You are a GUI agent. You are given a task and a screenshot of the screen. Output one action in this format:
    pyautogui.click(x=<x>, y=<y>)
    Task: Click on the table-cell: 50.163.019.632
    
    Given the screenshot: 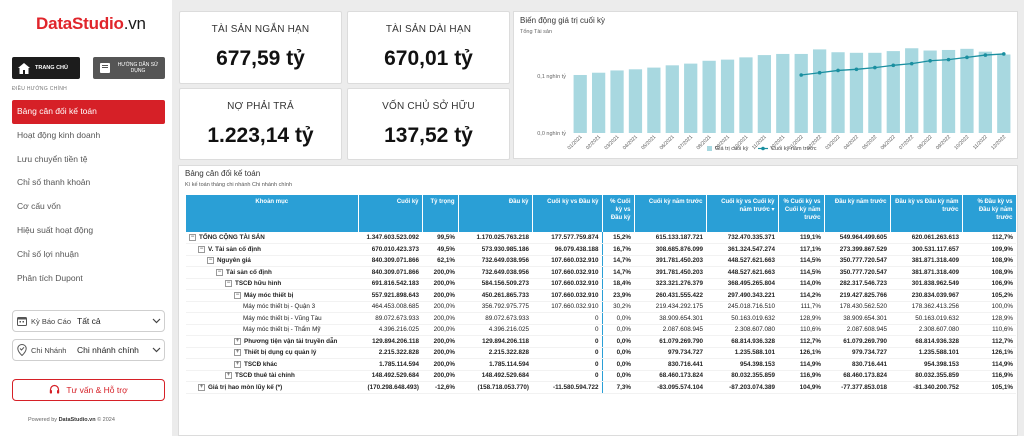 What is the action you would take?
    pyautogui.click(x=926, y=318)
    